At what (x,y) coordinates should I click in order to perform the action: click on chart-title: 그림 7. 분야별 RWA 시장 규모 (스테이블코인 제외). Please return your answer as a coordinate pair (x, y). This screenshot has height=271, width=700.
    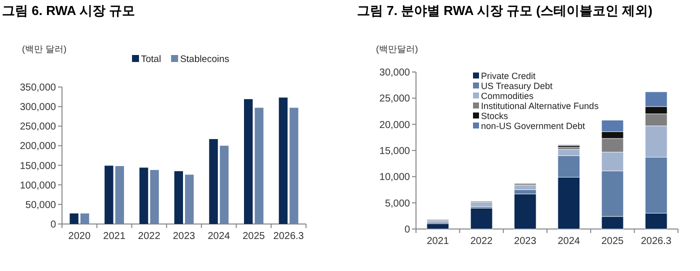
    Looking at the image, I should click on (504, 10).